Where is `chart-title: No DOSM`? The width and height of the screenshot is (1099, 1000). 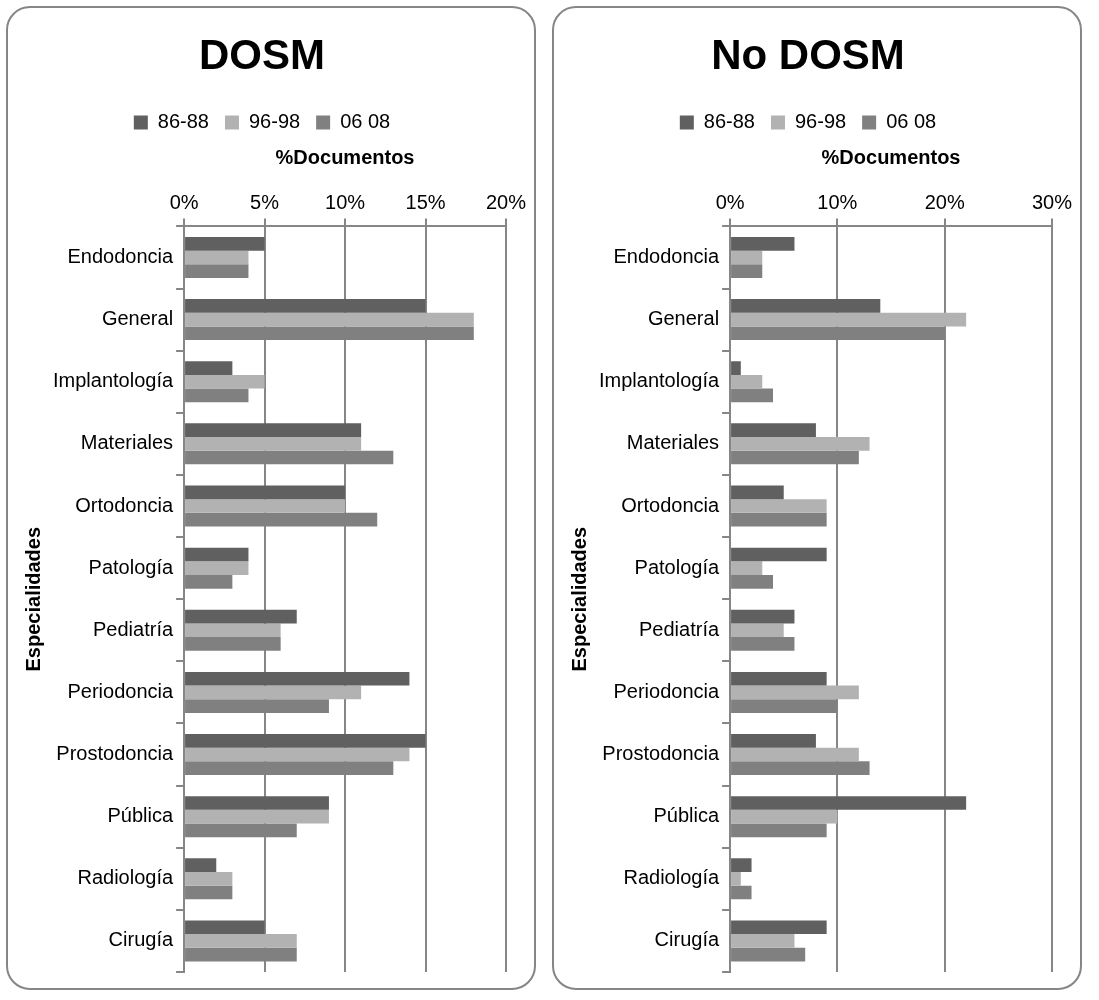
chart-title: No DOSM is located at coordinates (808, 54).